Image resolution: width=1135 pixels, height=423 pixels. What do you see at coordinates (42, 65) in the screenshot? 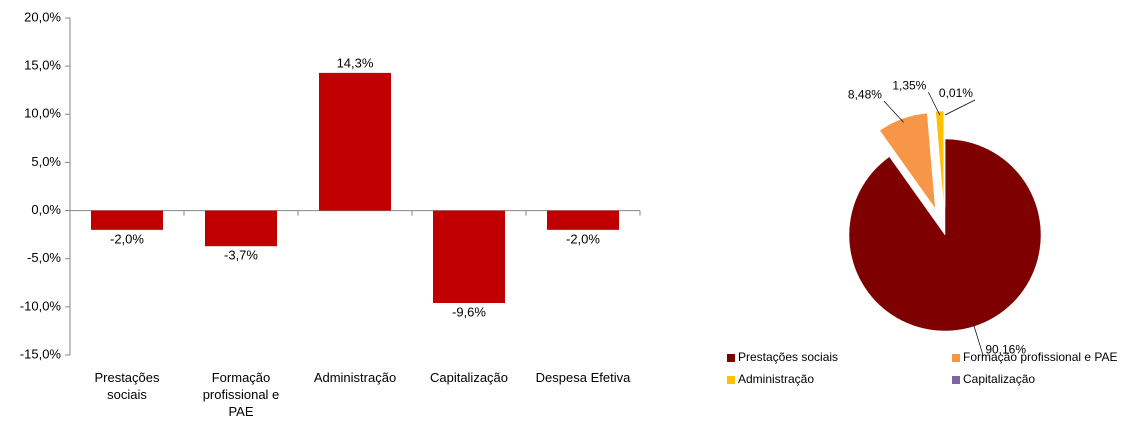
I see `y-tick-label: 15,0%` at bounding box center [42, 65].